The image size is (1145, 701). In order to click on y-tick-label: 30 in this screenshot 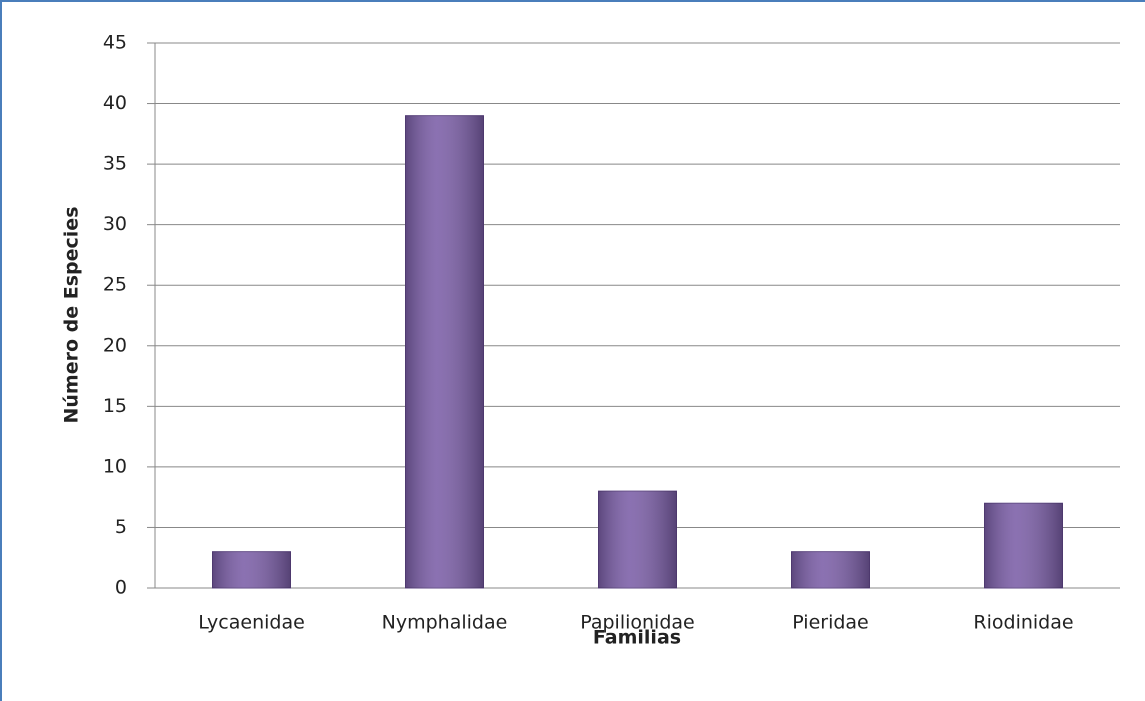, I will do `click(115, 224)`.